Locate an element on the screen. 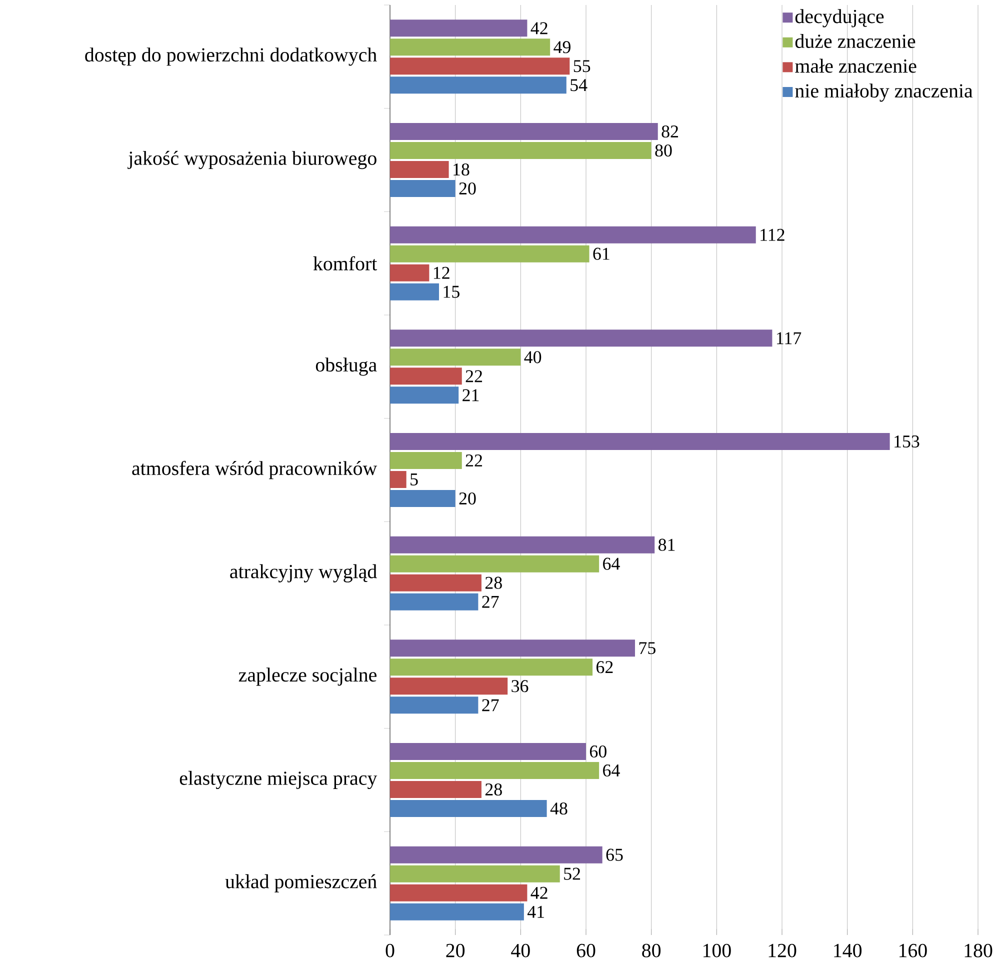 Image resolution: width=999 pixels, height=971 pixels. data-label: 153 is located at coordinates (907, 441).